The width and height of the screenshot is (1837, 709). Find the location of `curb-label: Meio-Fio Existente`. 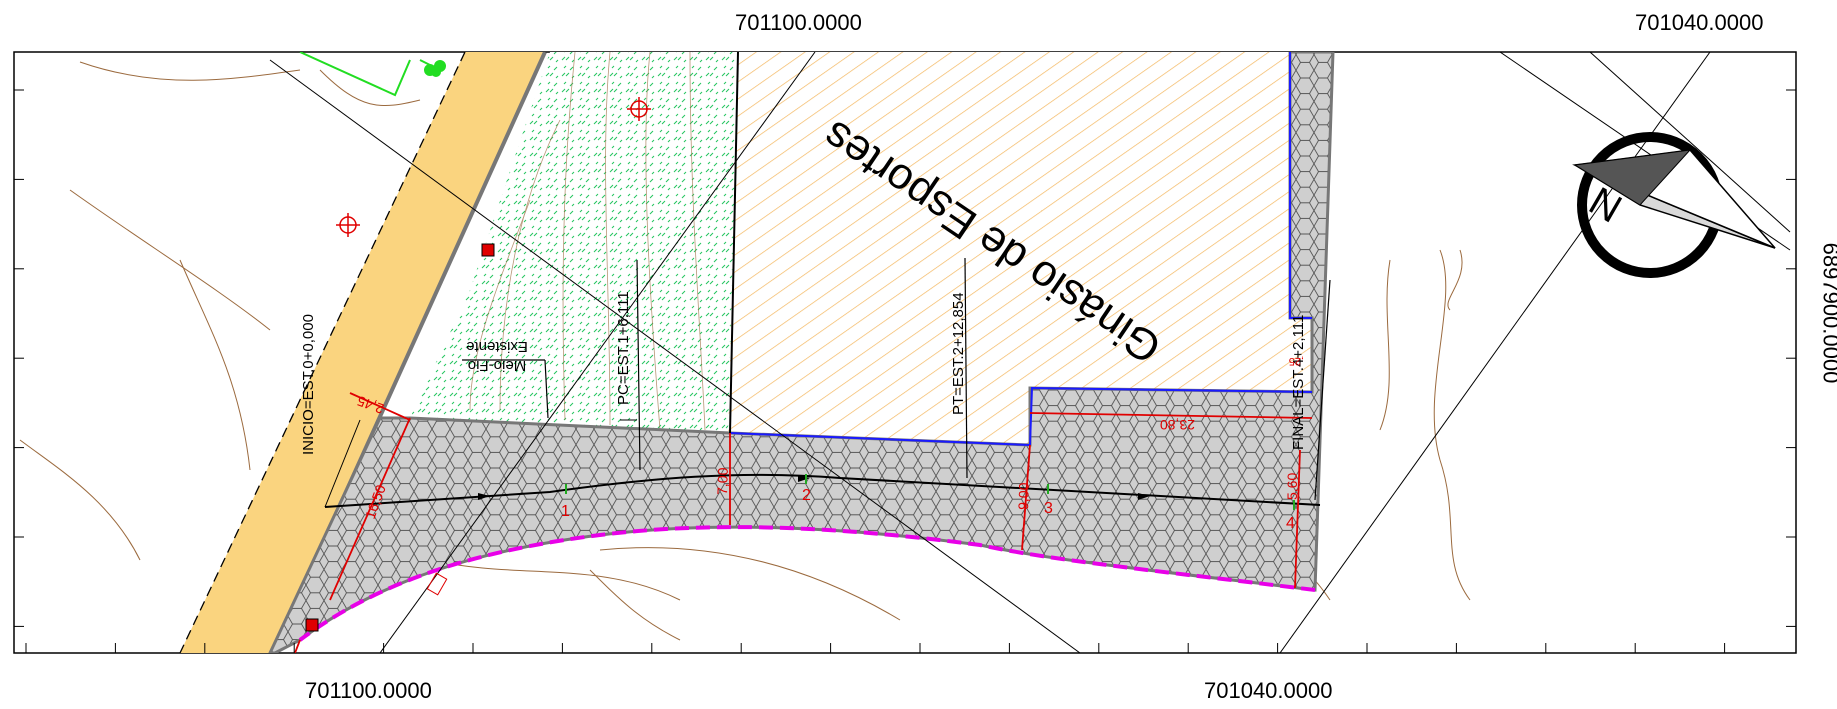

curb-label: Meio-Fio Existente is located at coordinates (497, 356).